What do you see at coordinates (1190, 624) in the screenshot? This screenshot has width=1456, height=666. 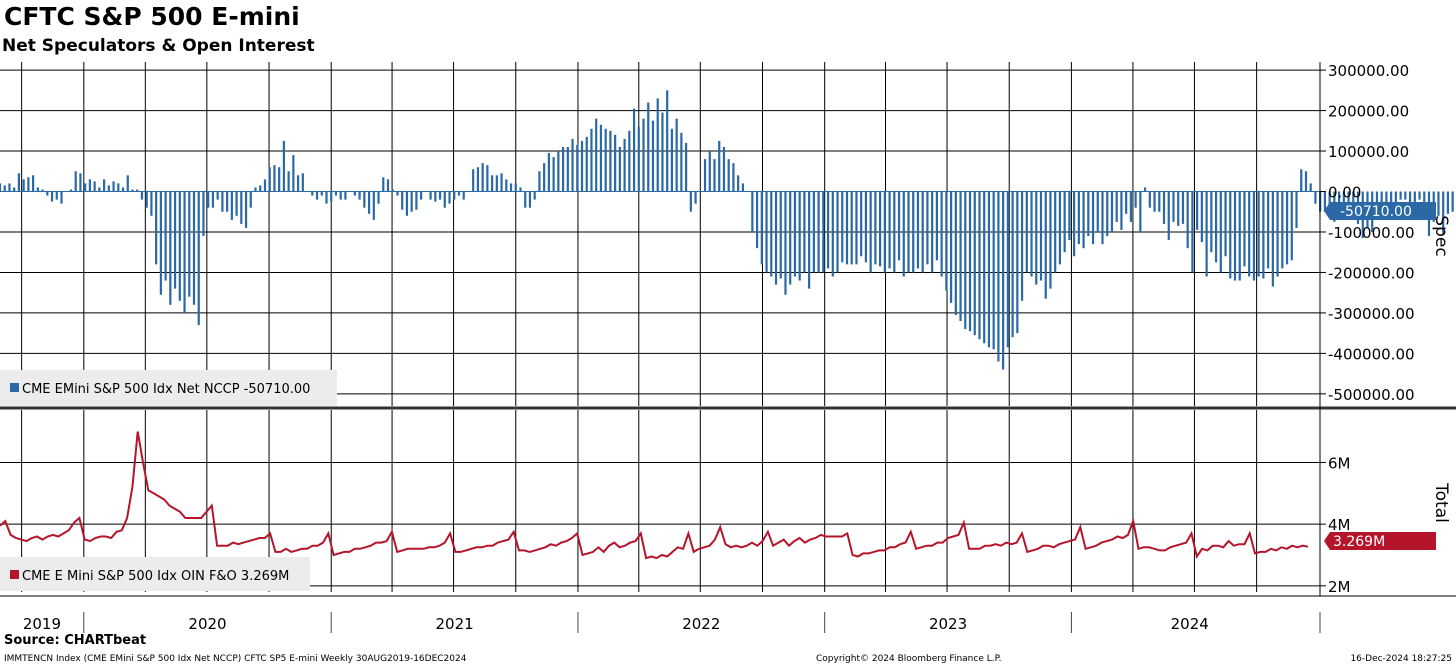 I see `x-year-label: 2024` at bounding box center [1190, 624].